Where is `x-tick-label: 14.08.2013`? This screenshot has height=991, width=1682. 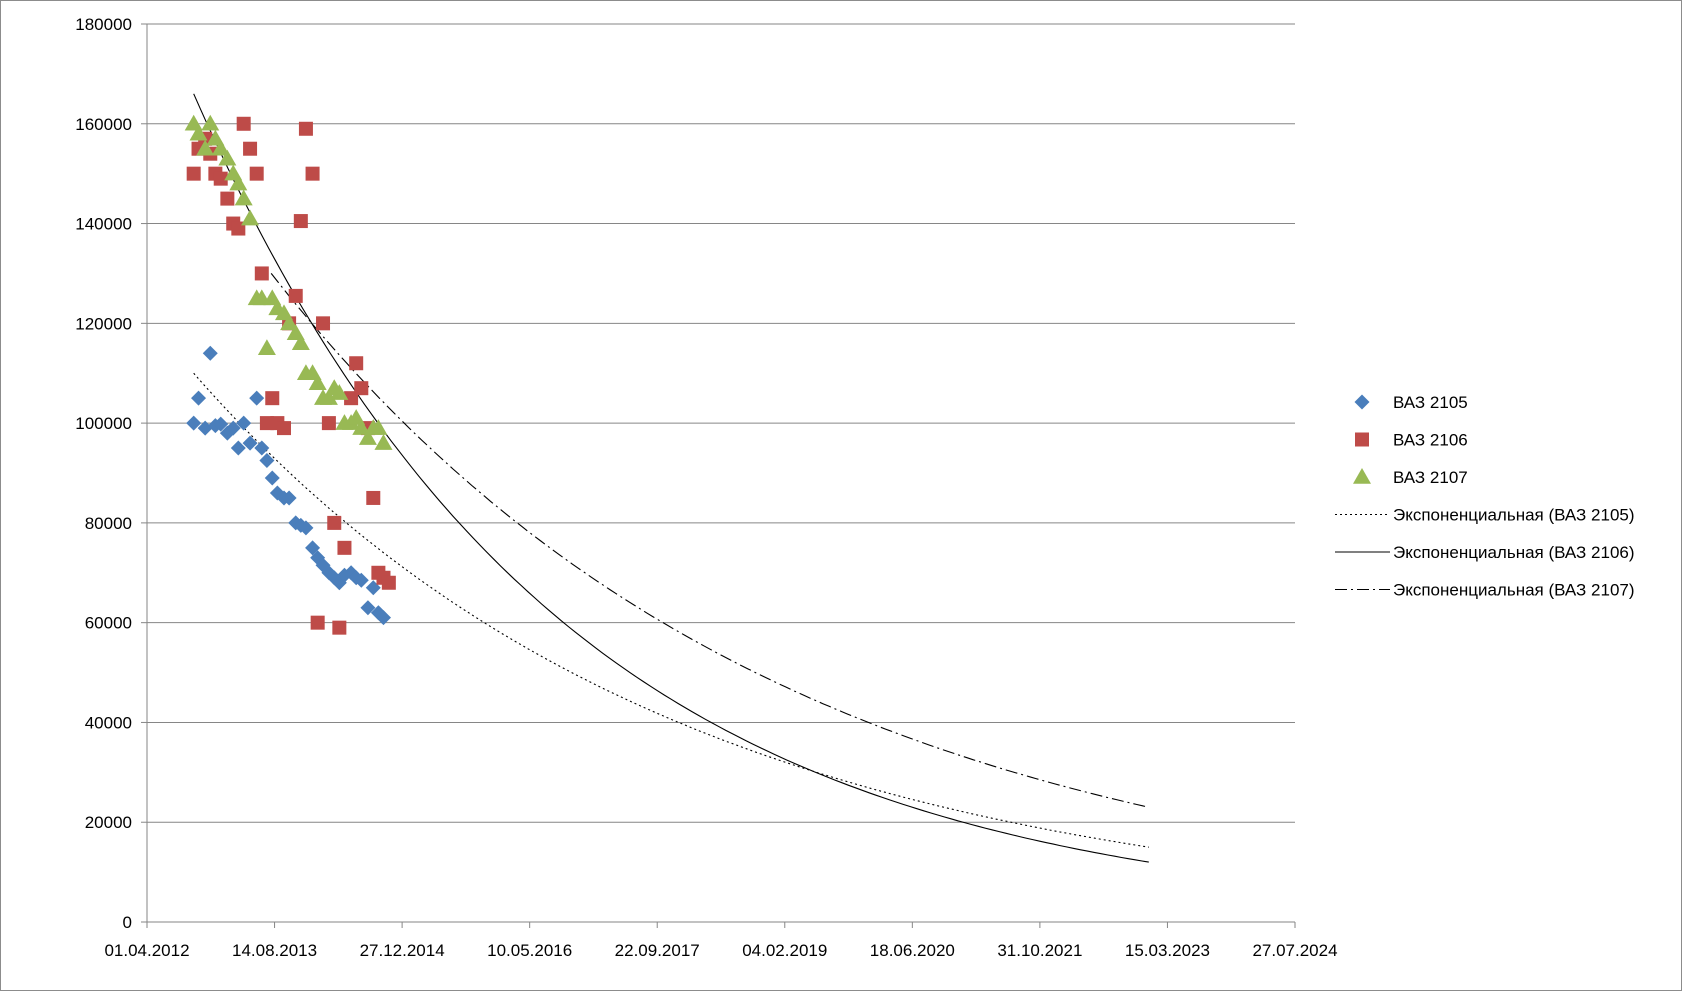
x-tick-label: 14.08.2013 is located at coordinates (274, 950).